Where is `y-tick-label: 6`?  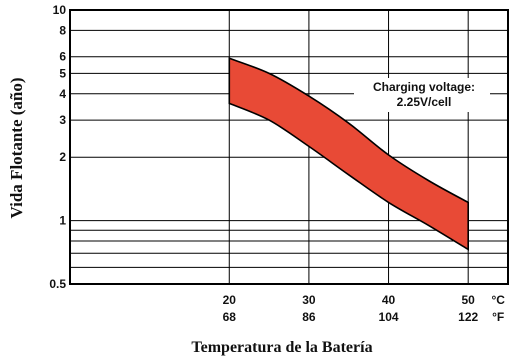 y-tick-label: 6 is located at coordinates (62, 57).